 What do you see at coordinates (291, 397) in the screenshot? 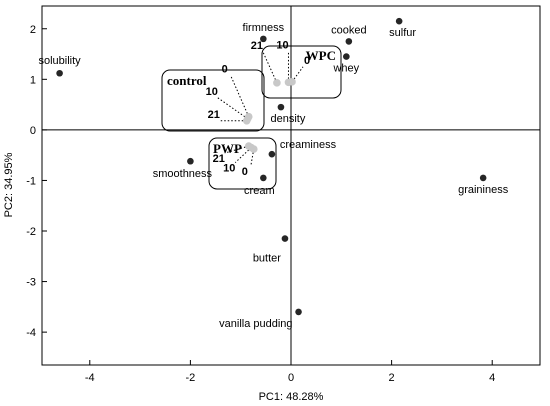
I see `x-axis-title: PC1: 48.28%` at bounding box center [291, 397].